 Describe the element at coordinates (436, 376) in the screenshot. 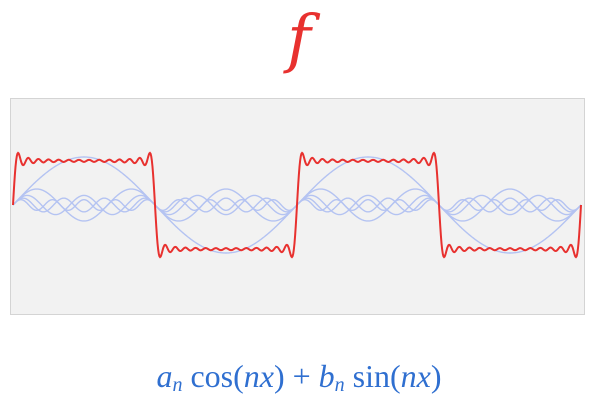

I see `formula-close-2: )` at that location.